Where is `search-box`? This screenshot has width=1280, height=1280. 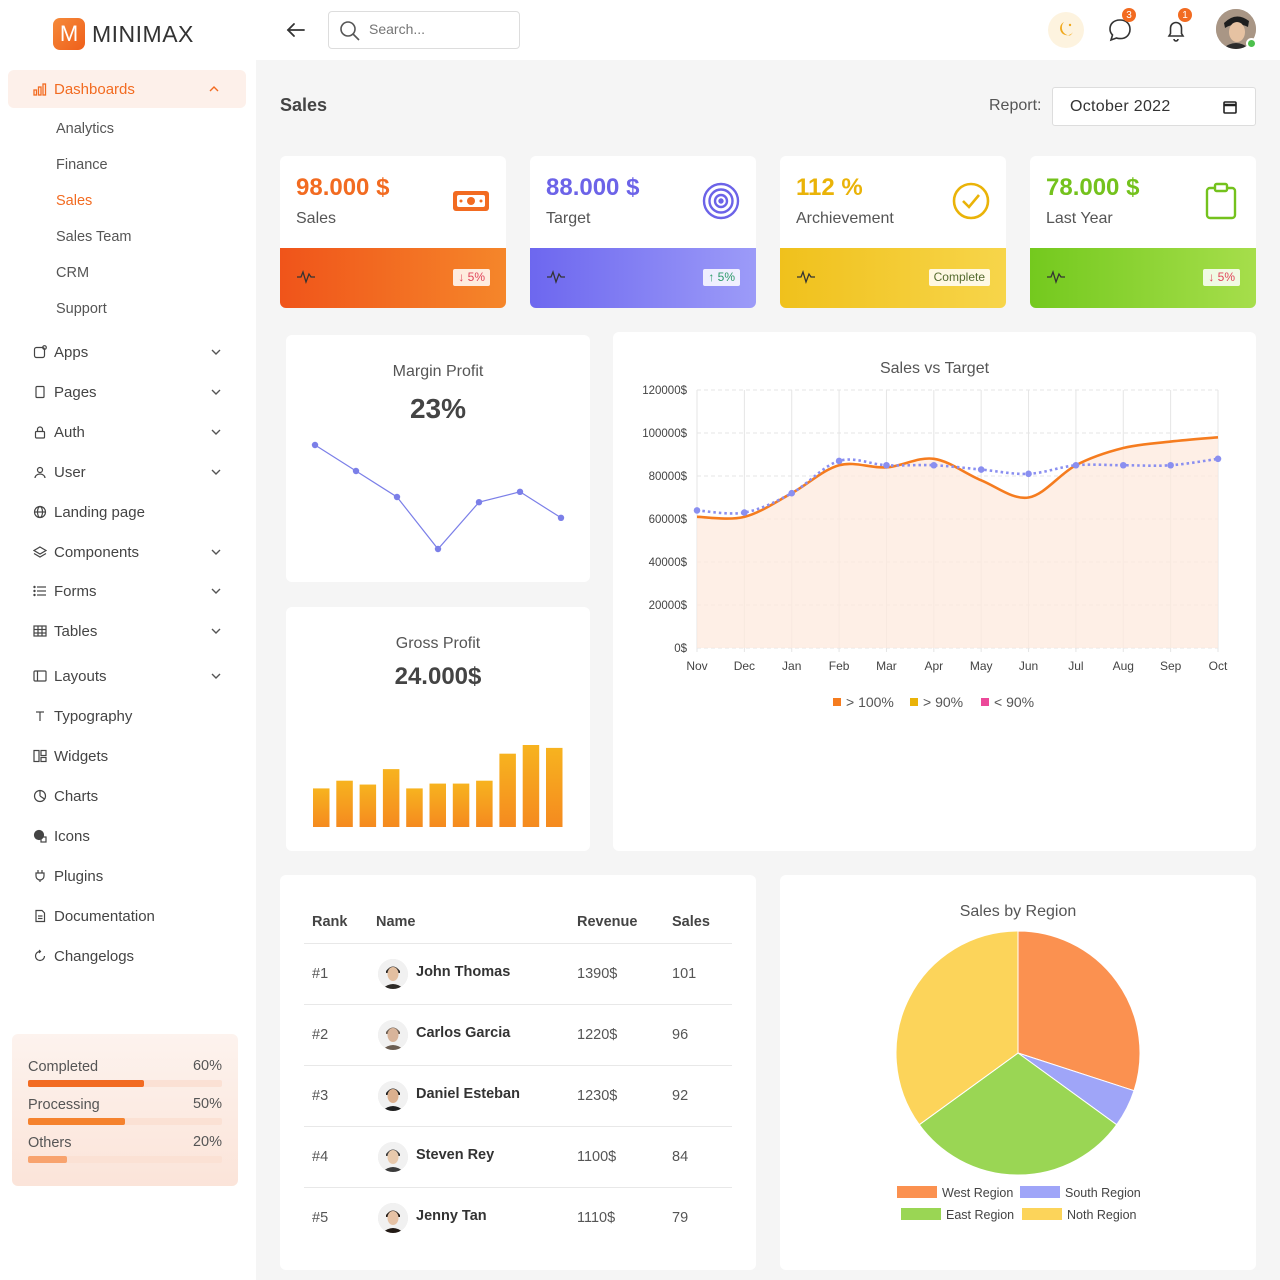
search-box is located at coordinates (424, 30).